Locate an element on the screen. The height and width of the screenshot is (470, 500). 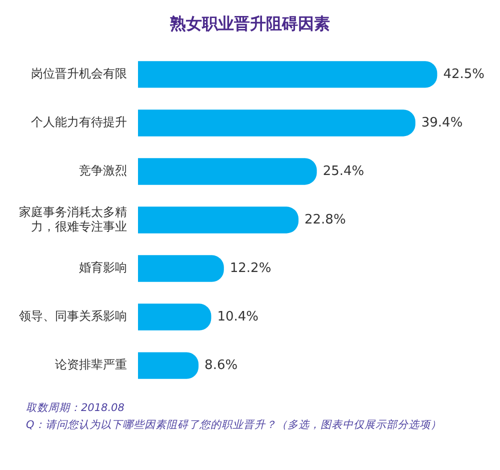
y-tick-label: 竞争激烈 is located at coordinates (103, 171).